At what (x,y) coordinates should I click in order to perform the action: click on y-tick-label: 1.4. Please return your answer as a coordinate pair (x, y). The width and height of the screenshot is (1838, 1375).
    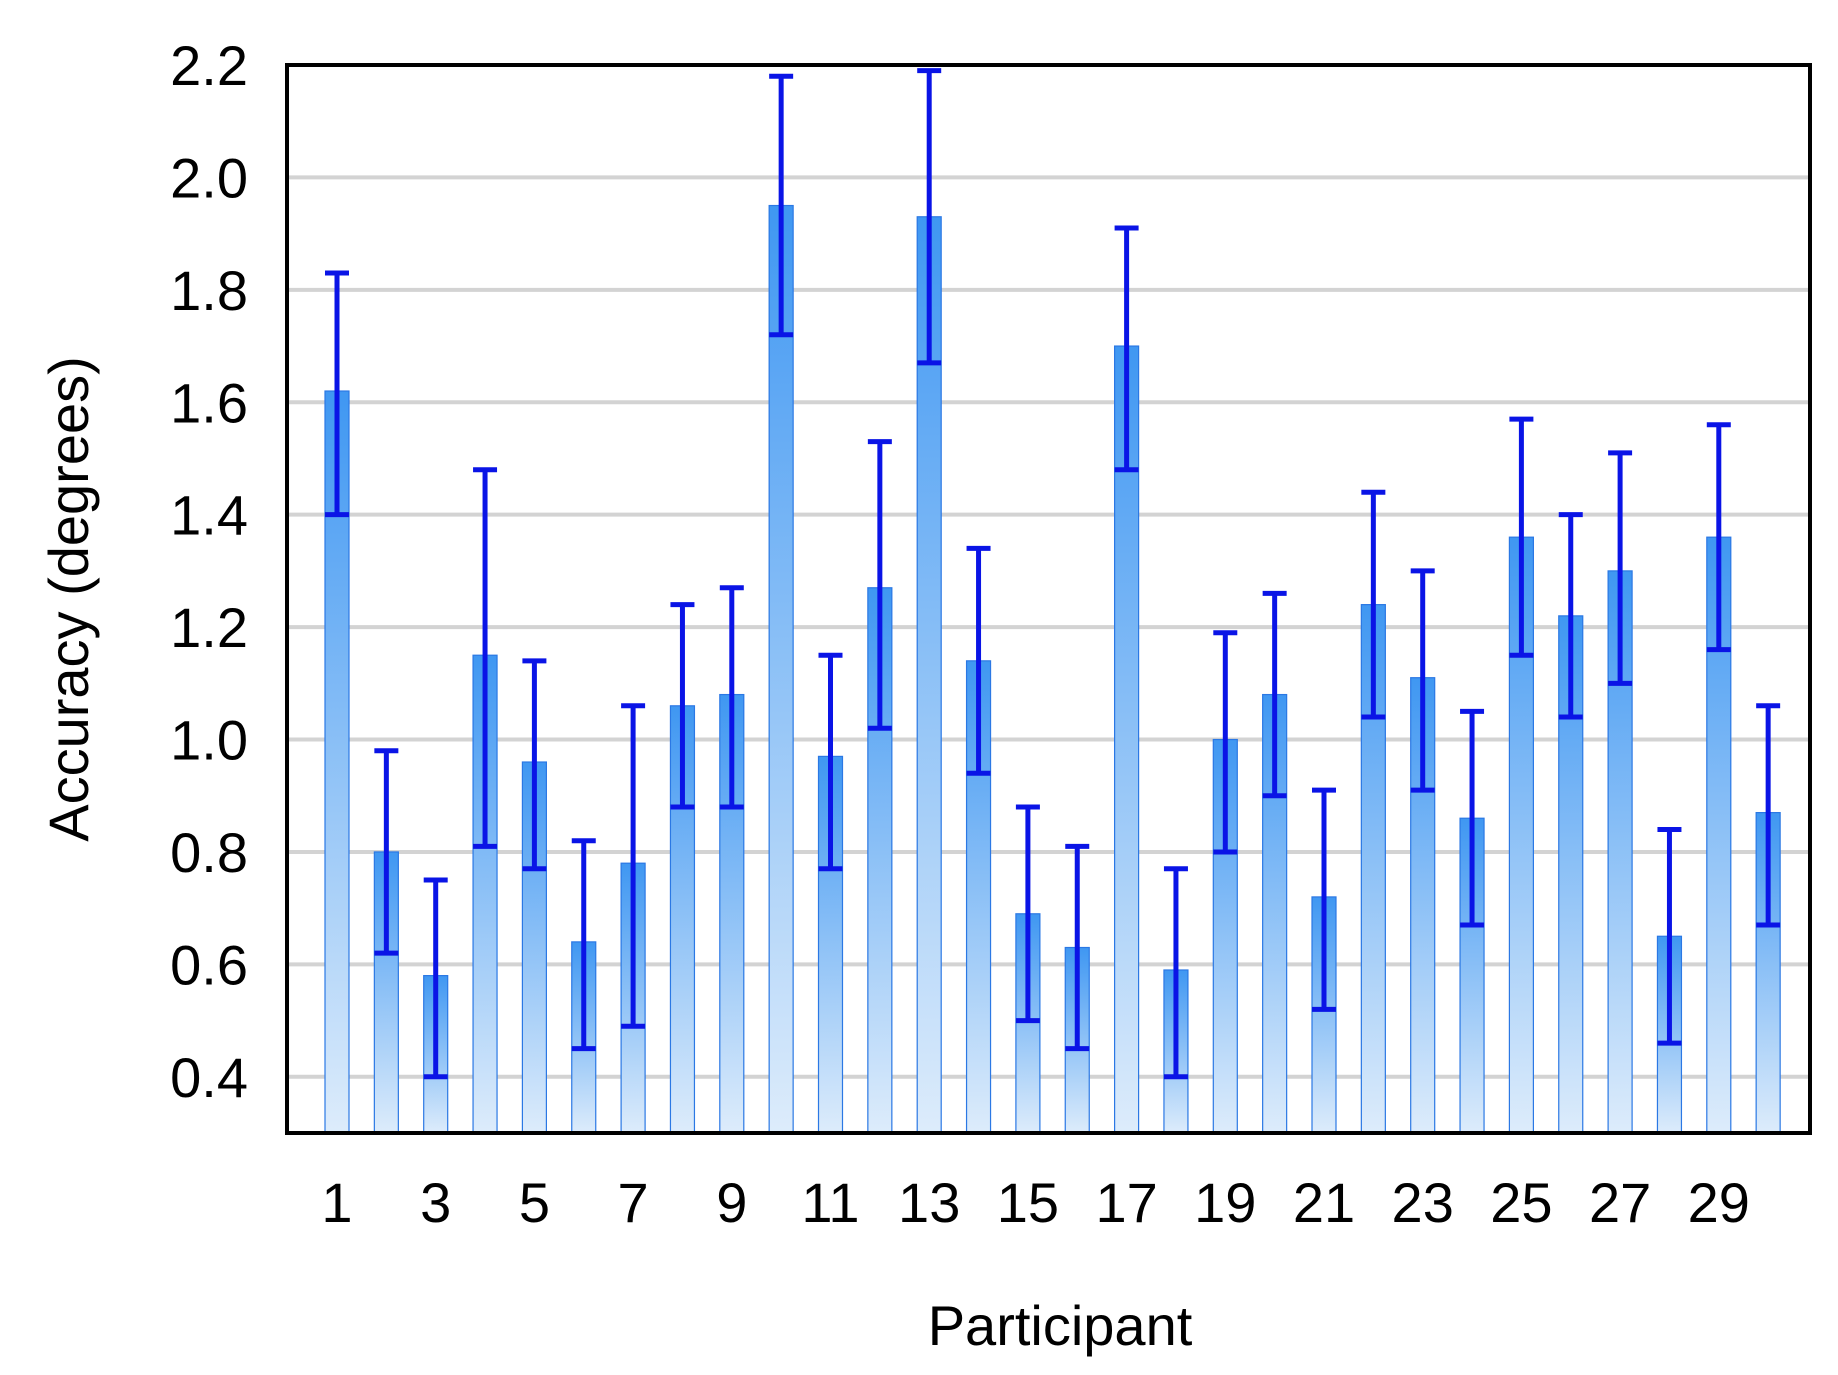
    Looking at the image, I should click on (209, 515).